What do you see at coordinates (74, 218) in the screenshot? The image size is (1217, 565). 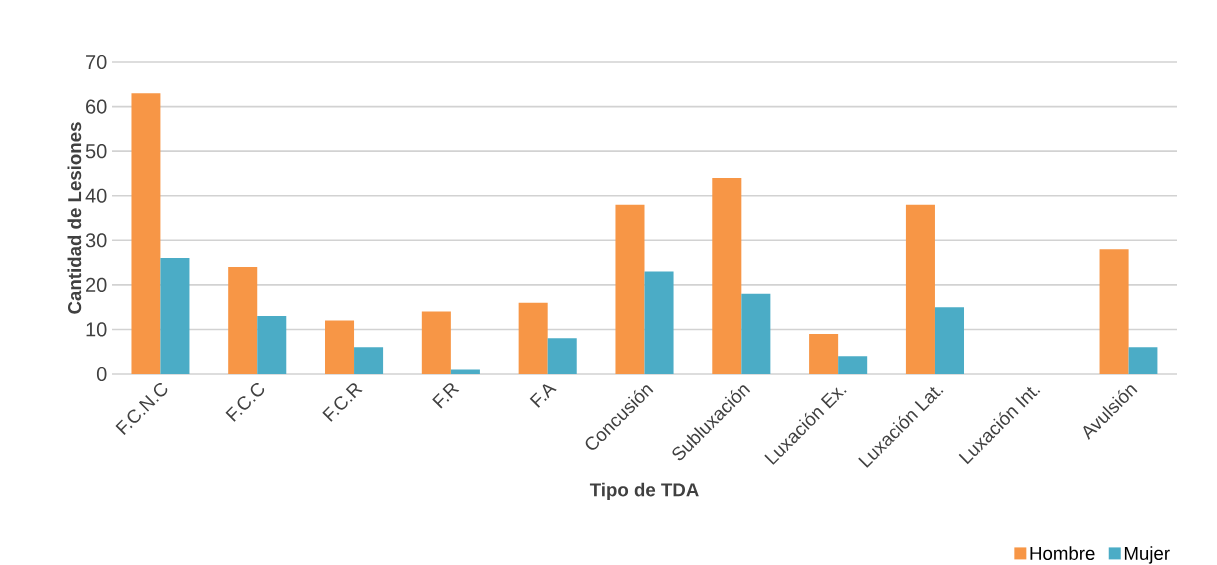 I see `y-axis-title: Cantidad de Lesiones` at bounding box center [74, 218].